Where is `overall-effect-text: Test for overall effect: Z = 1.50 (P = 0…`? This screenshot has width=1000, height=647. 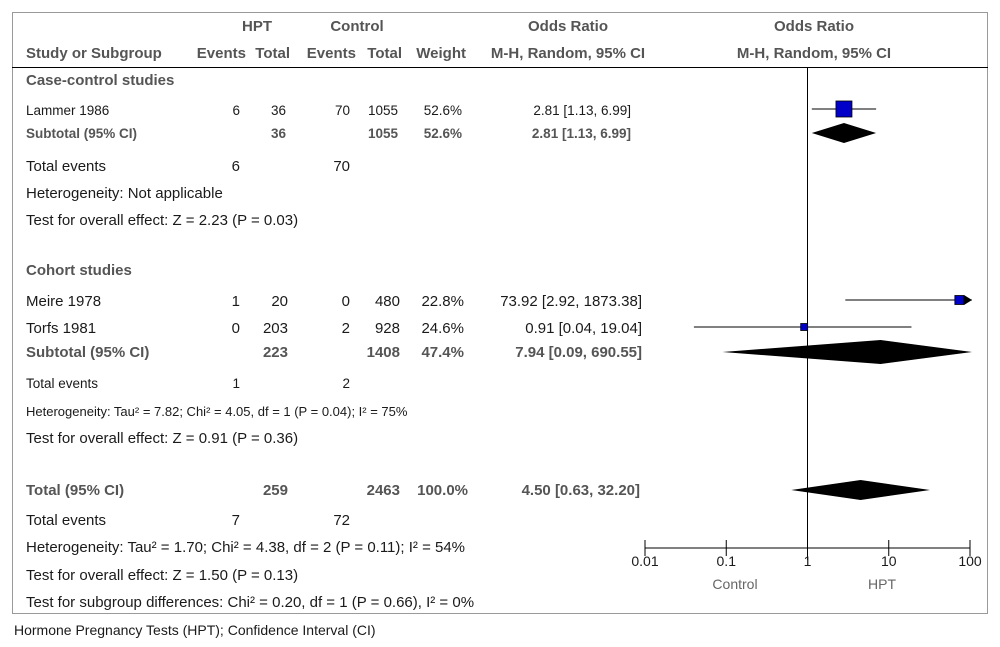
overall-effect-text: Test for overall effect: Z = 1.50 (P = 0… is located at coordinates (162, 575).